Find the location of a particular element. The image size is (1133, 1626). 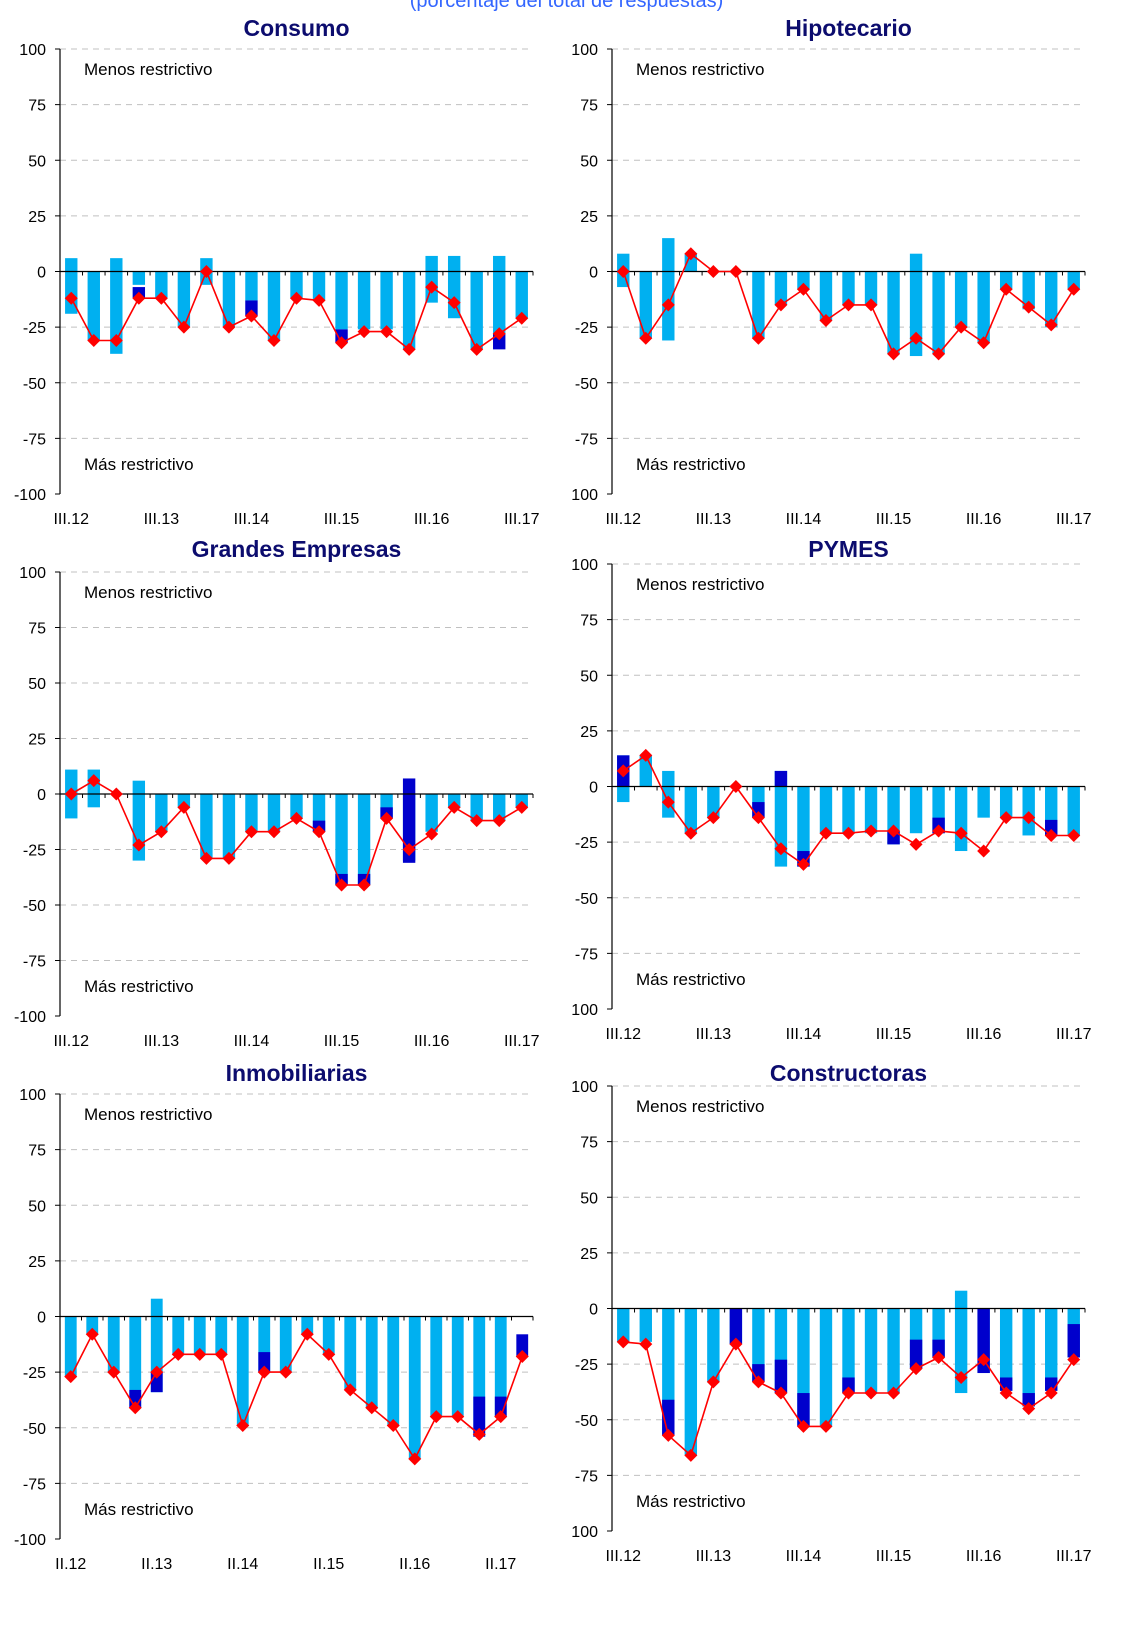

y-tick-label: -50 is located at coordinates (34, 384).